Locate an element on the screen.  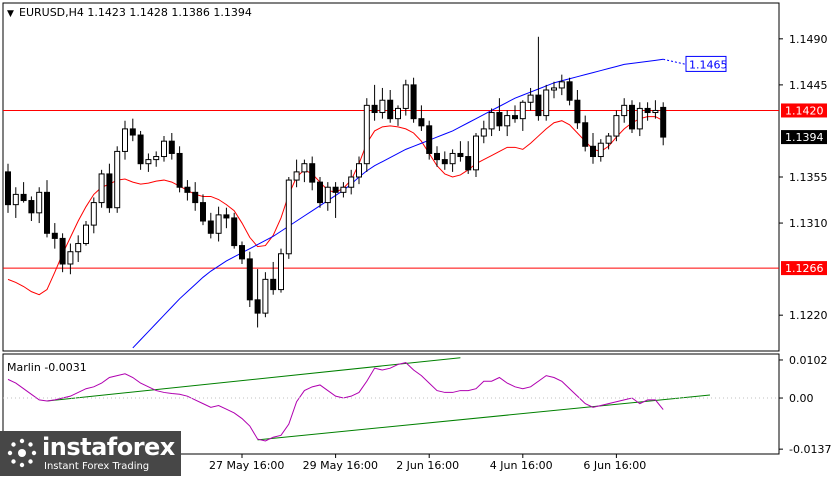
time-tick-label-2: 2 Jun 16:00 is located at coordinates (427, 465).